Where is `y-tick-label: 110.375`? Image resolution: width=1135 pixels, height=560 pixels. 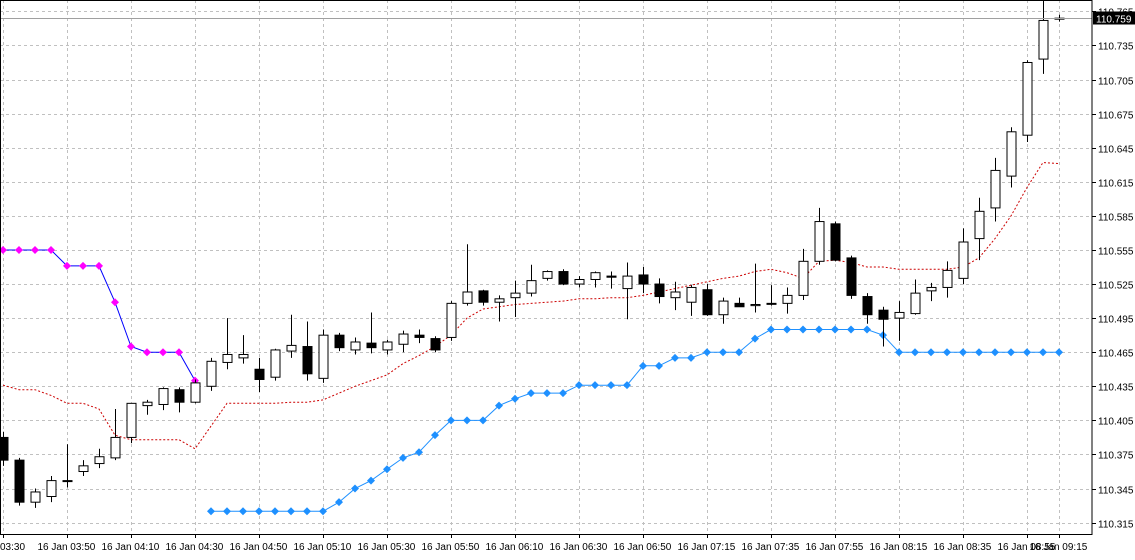
y-tick-label: 110.375 is located at coordinates (1116, 456).